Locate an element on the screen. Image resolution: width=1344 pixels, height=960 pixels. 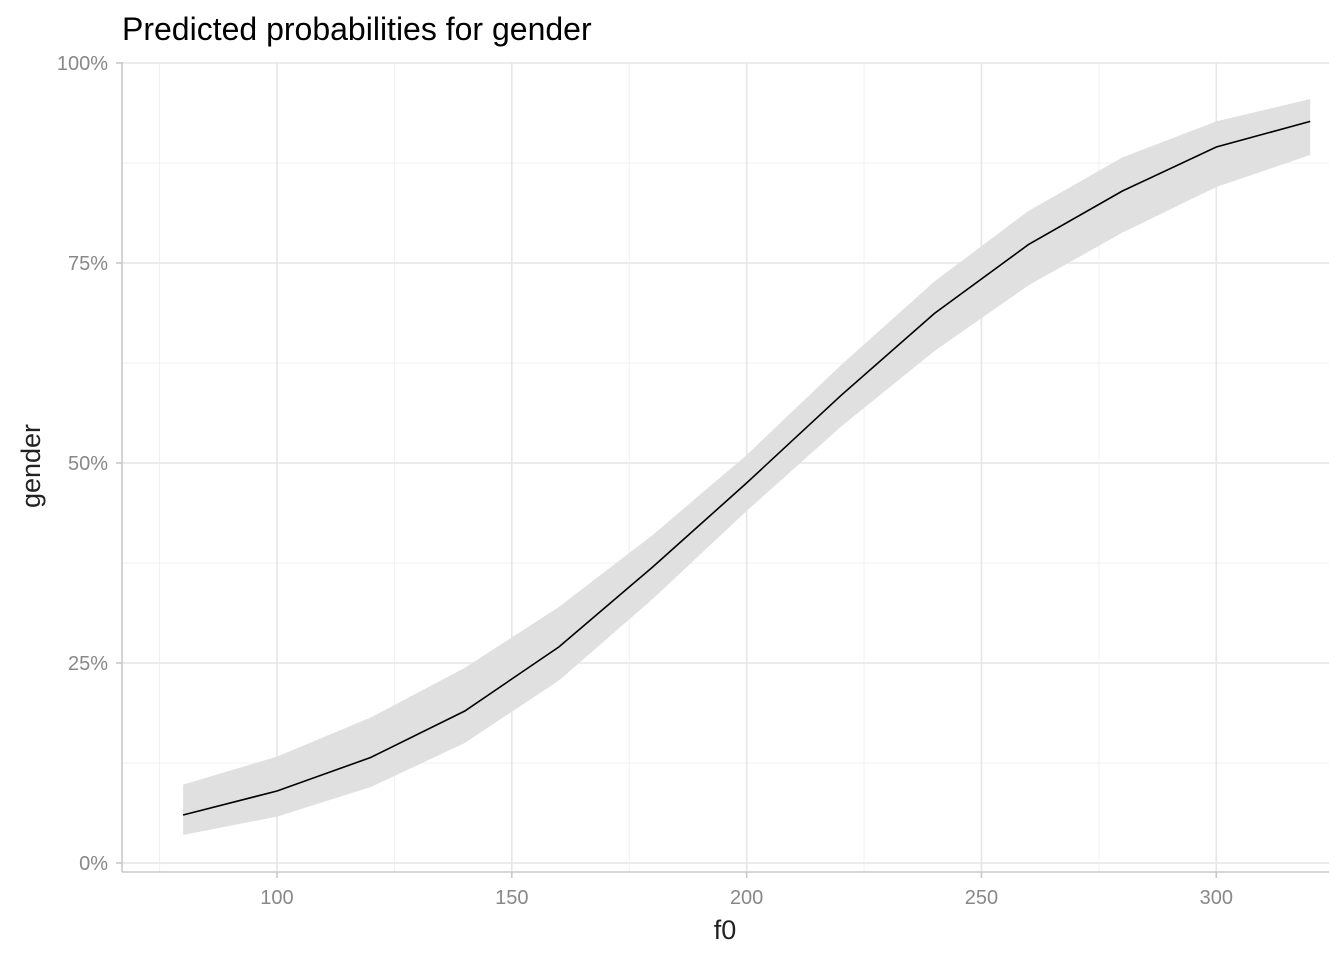
x-tick-label: 150 is located at coordinates (511, 898).